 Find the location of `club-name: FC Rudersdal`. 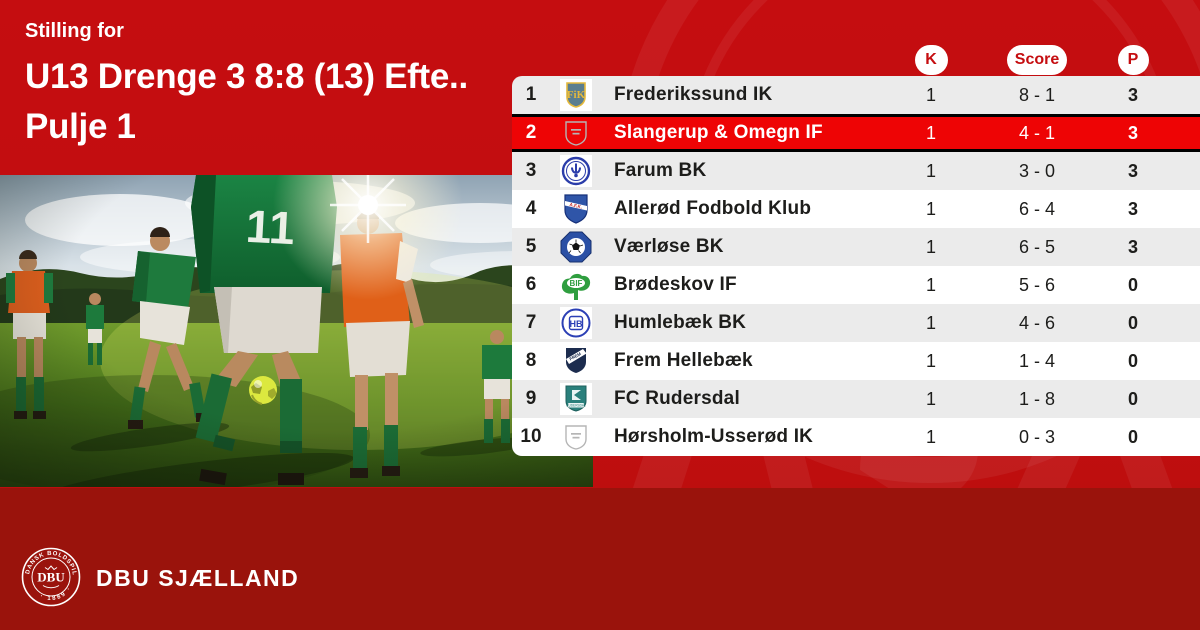

club-name: FC Rudersdal is located at coordinates (677, 398).